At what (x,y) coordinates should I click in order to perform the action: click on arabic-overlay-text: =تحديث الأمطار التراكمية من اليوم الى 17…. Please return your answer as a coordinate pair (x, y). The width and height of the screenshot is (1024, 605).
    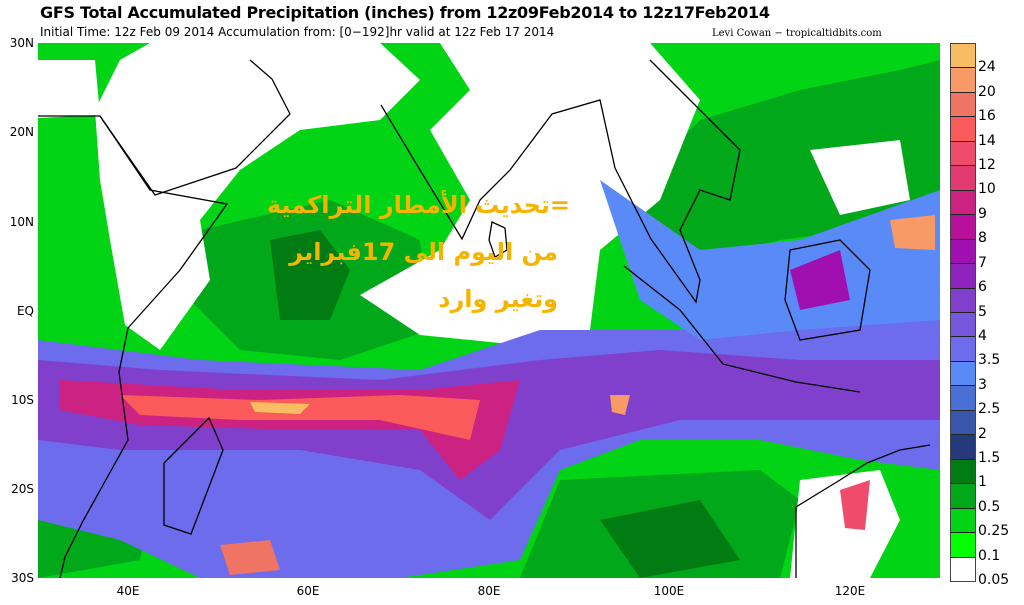
    Looking at the image, I should click on (405, 252).